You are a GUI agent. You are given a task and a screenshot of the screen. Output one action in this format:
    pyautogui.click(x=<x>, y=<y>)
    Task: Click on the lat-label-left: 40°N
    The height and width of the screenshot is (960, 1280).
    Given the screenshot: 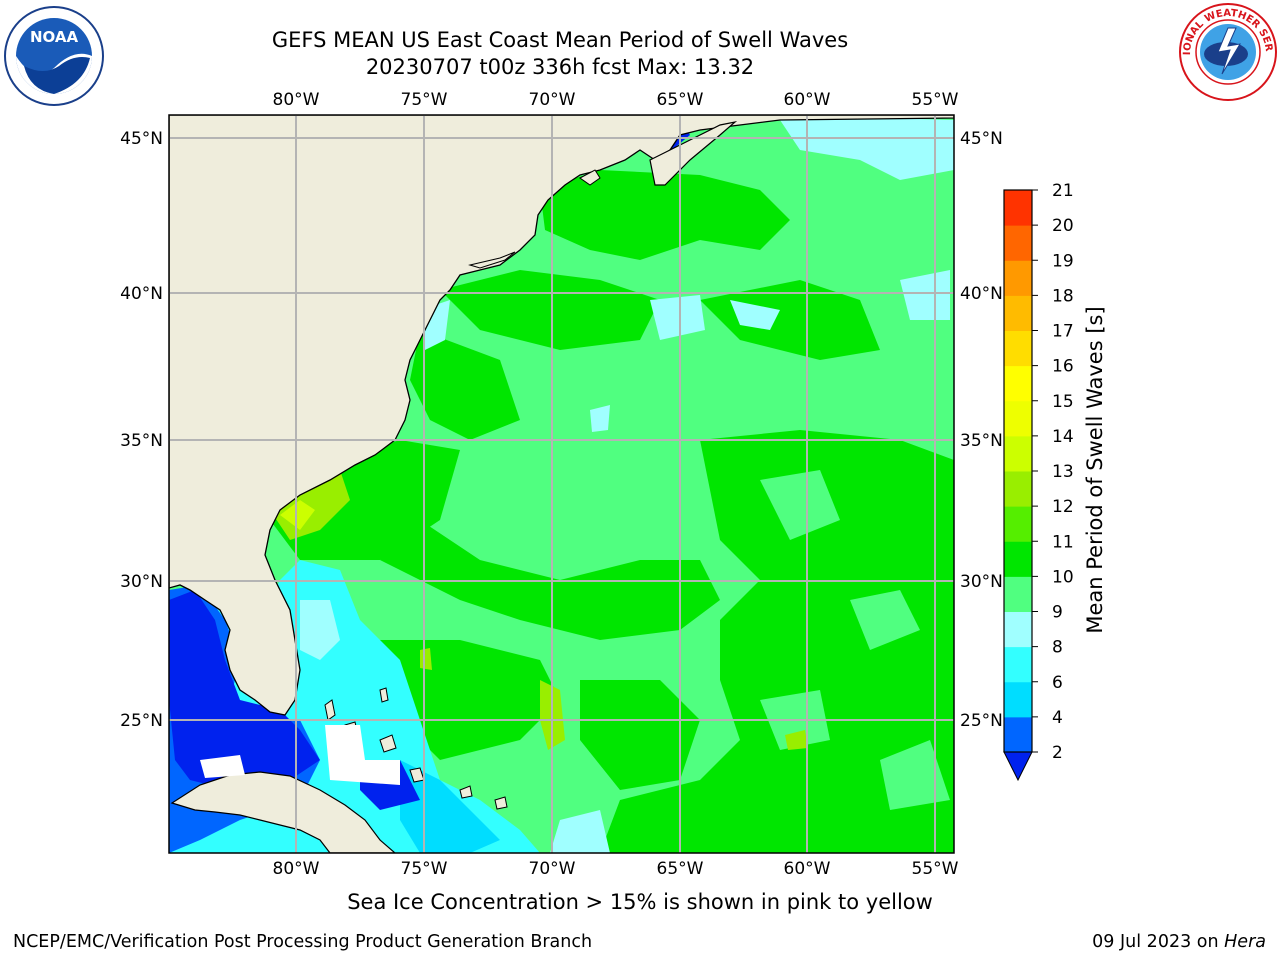 What is the action you would take?
    pyautogui.click(x=141, y=294)
    